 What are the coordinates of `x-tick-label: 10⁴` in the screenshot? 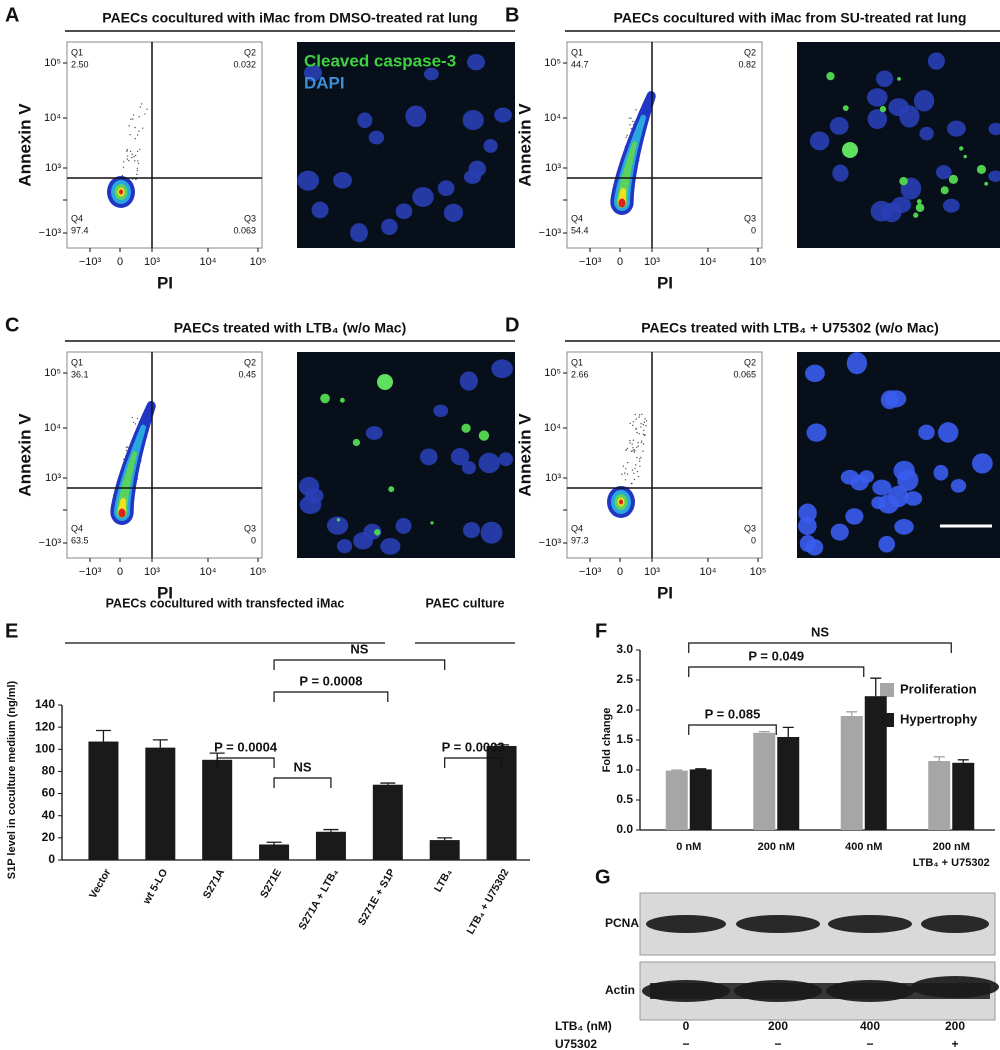 It's located at (708, 262).